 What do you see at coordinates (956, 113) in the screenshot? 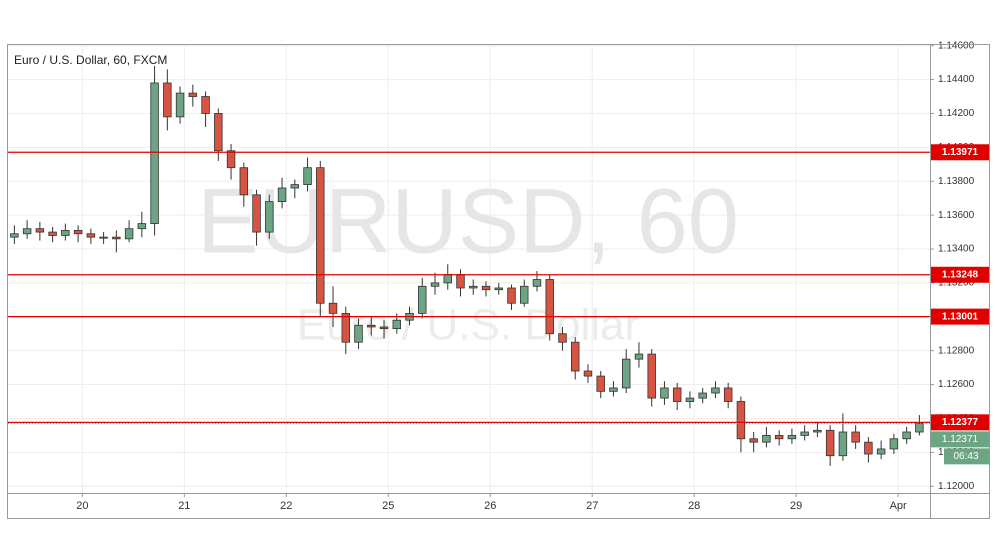
I see `y-tick-label: 1.14200` at bounding box center [956, 113].